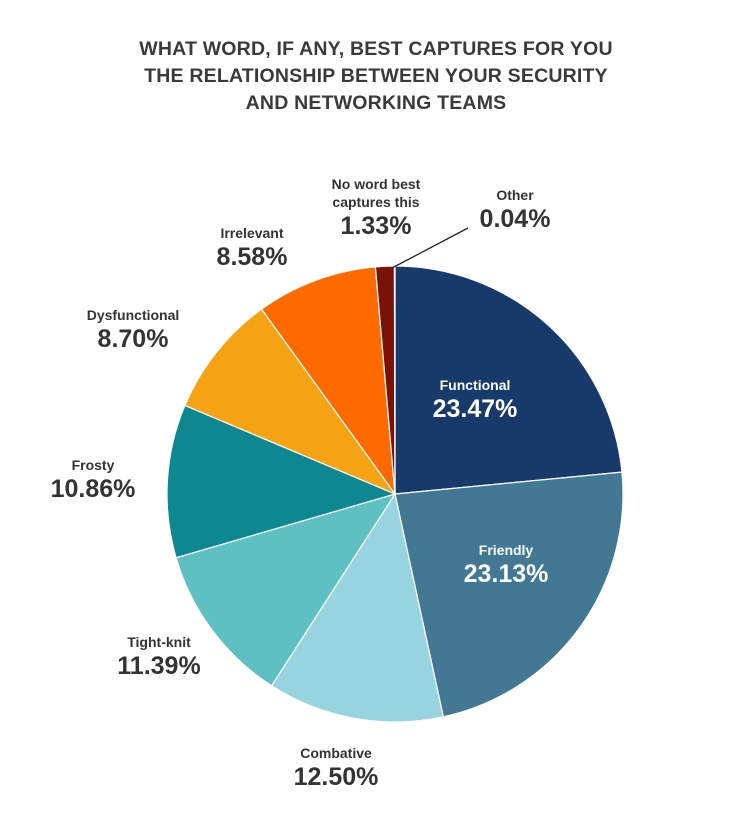  What do you see at coordinates (376, 49) in the screenshot?
I see `chart-title-line: WHAT WORD, IF ANY, BEST CAPTURES FOR YOU` at bounding box center [376, 49].